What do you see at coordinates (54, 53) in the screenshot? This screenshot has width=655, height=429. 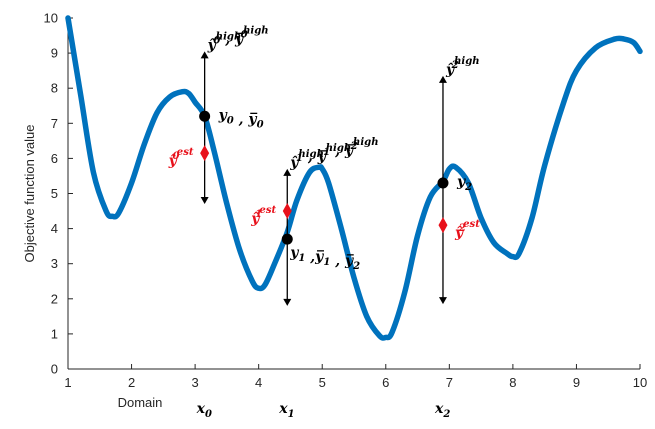 I see `y-tick-label: 9` at bounding box center [54, 53].